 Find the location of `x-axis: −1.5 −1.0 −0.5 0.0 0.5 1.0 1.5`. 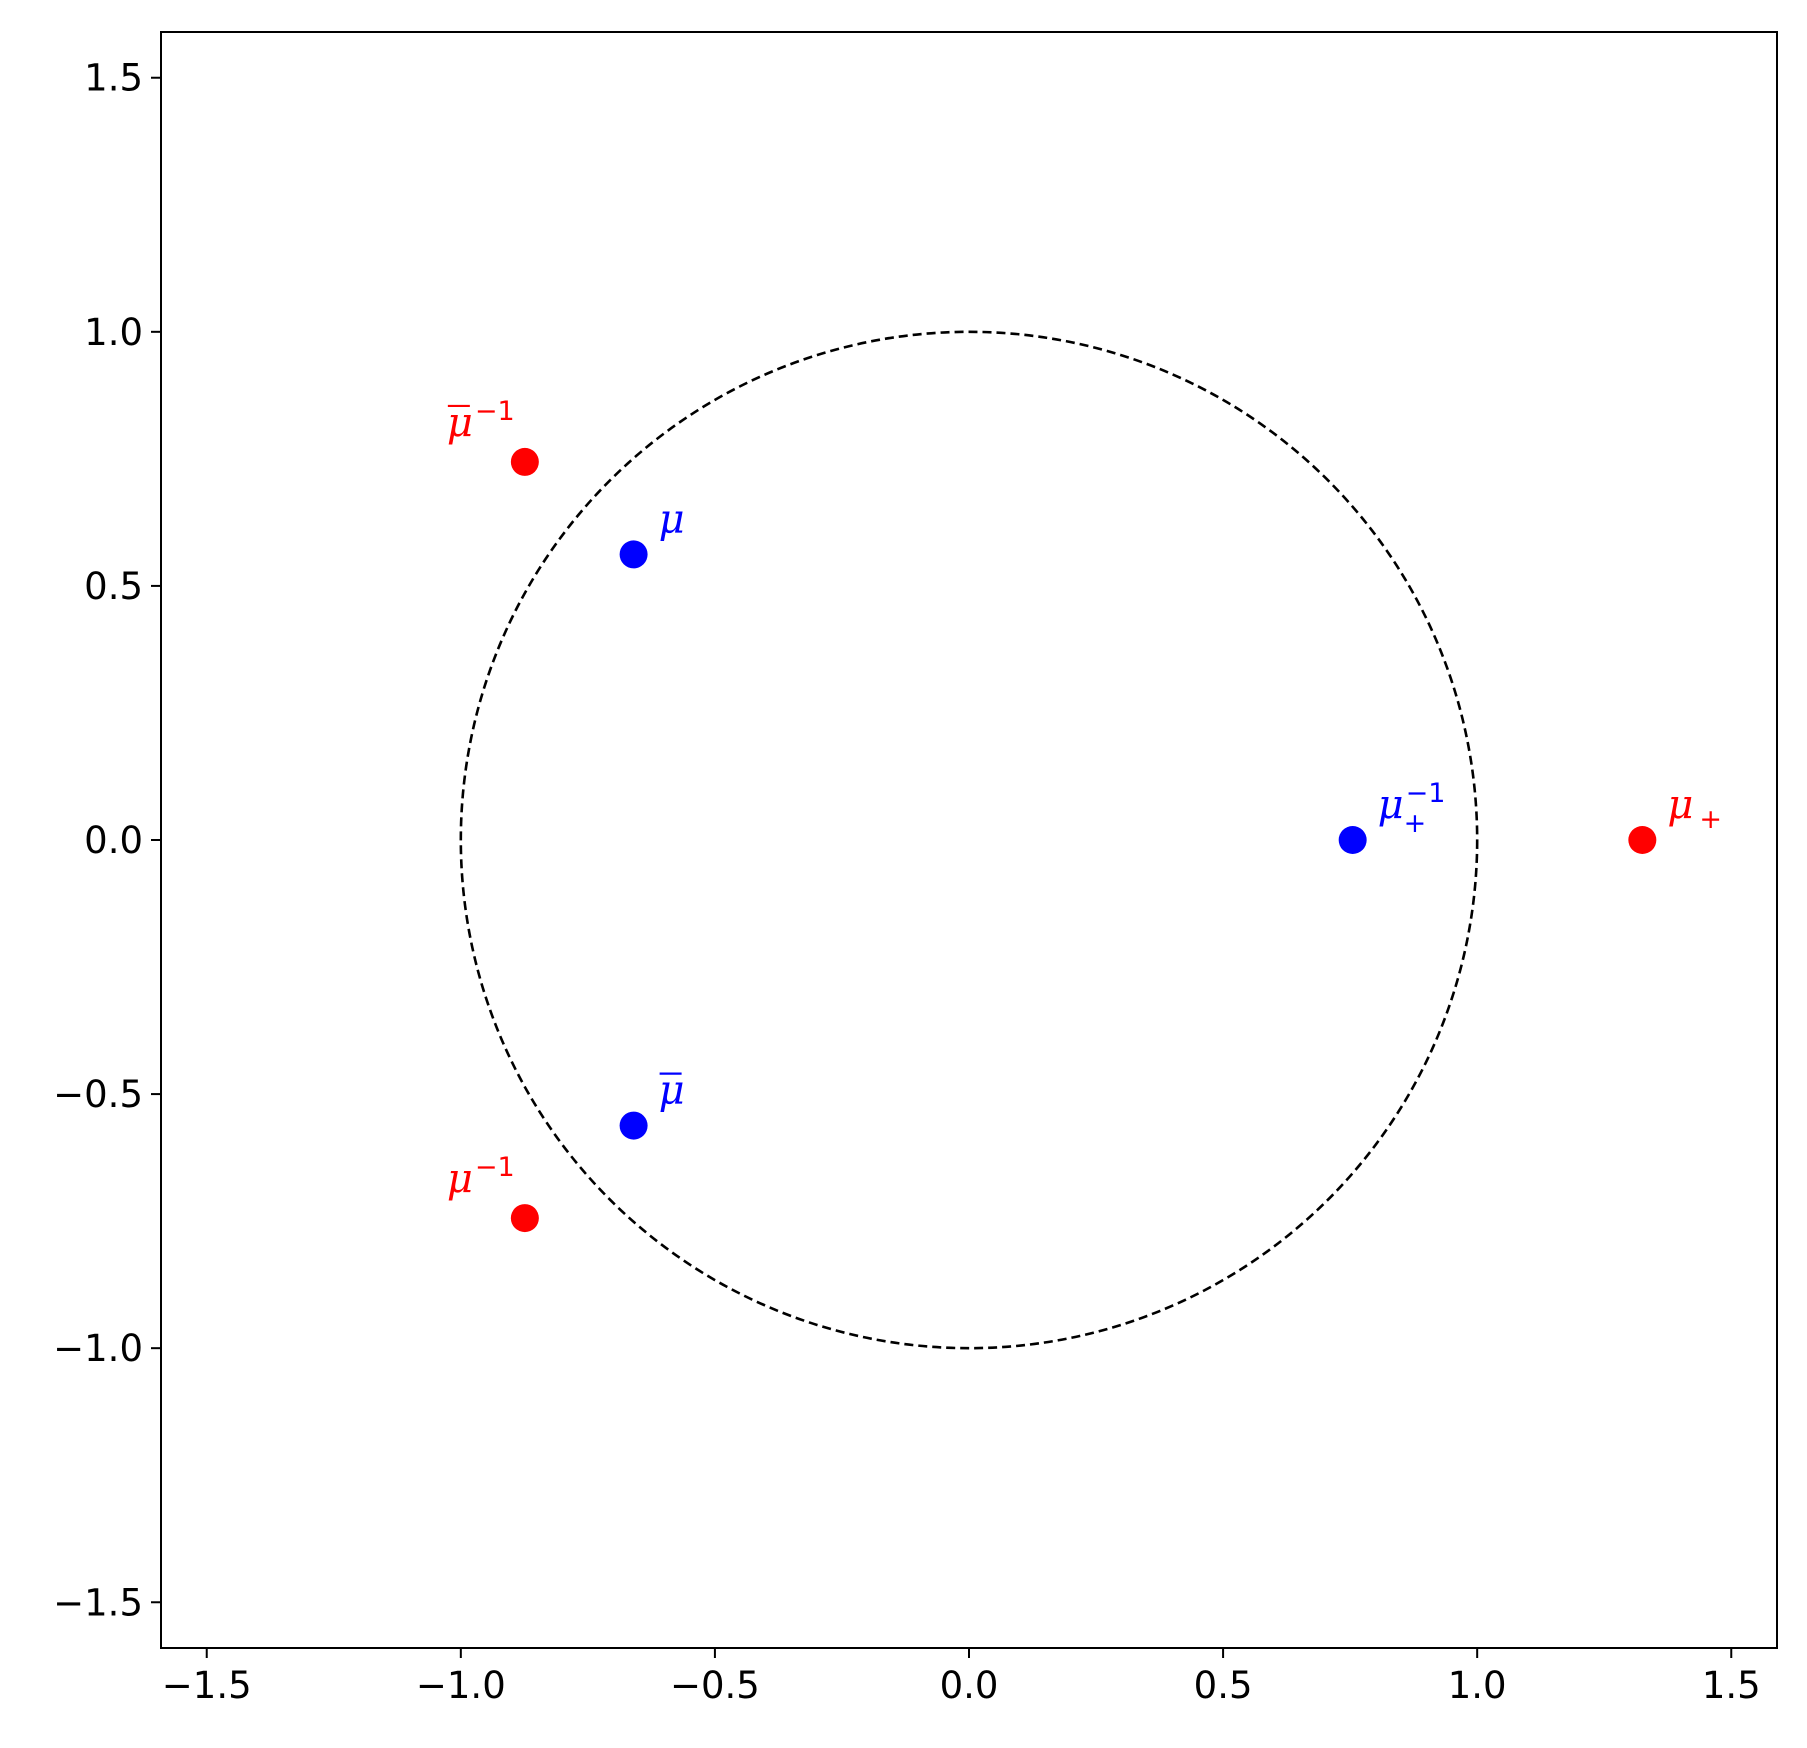

x-axis: −1.5 −1.0 −0.5 0.0 0.5 1.0 1.5 is located at coordinates (961, 1677).